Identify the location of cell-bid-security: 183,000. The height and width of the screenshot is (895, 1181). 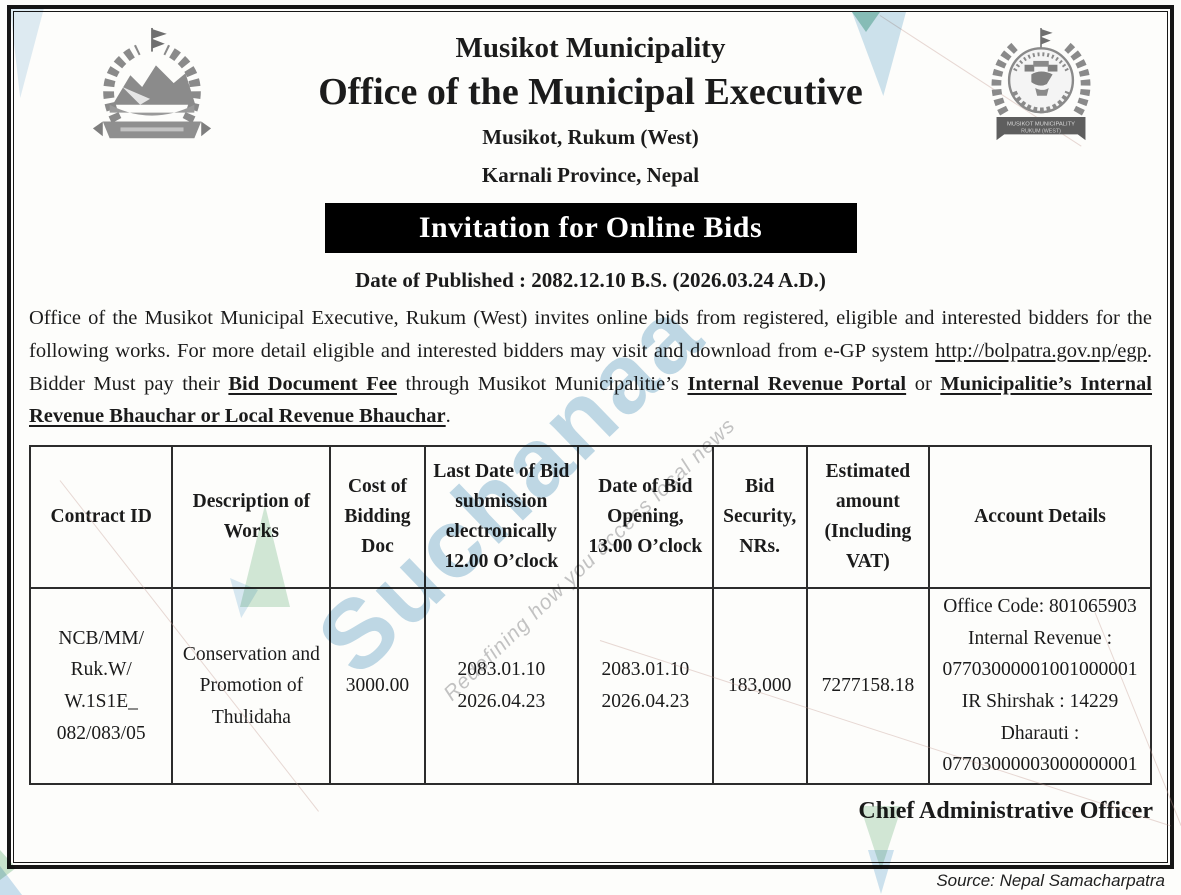
(759, 686).